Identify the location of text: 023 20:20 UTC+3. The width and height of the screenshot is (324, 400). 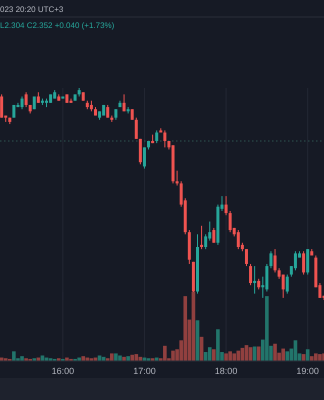
(32, 9).